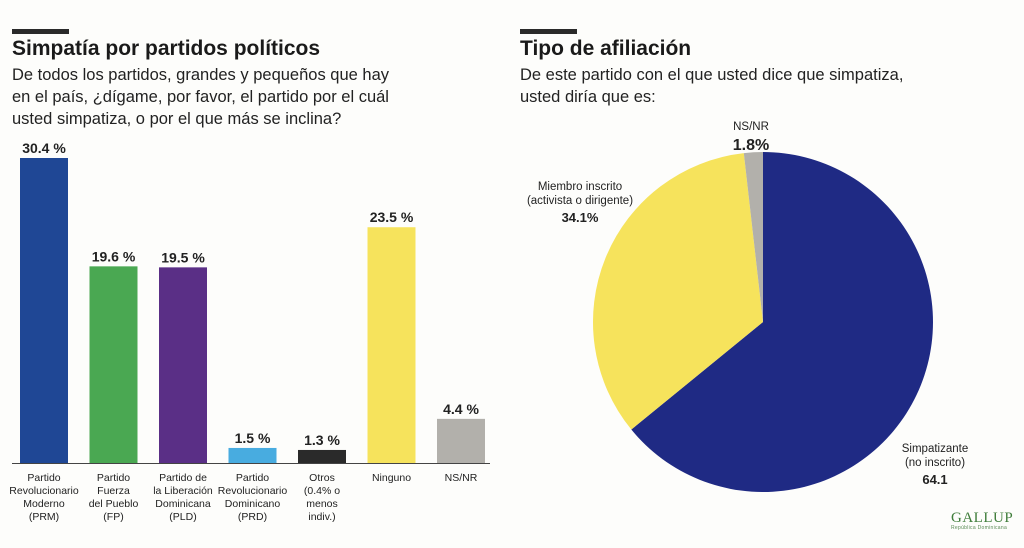 Image resolution: width=1024 pixels, height=548 pixels. I want to click on category-label: Partido de la Liberación Dominicana (PLD), so click(183, 497).